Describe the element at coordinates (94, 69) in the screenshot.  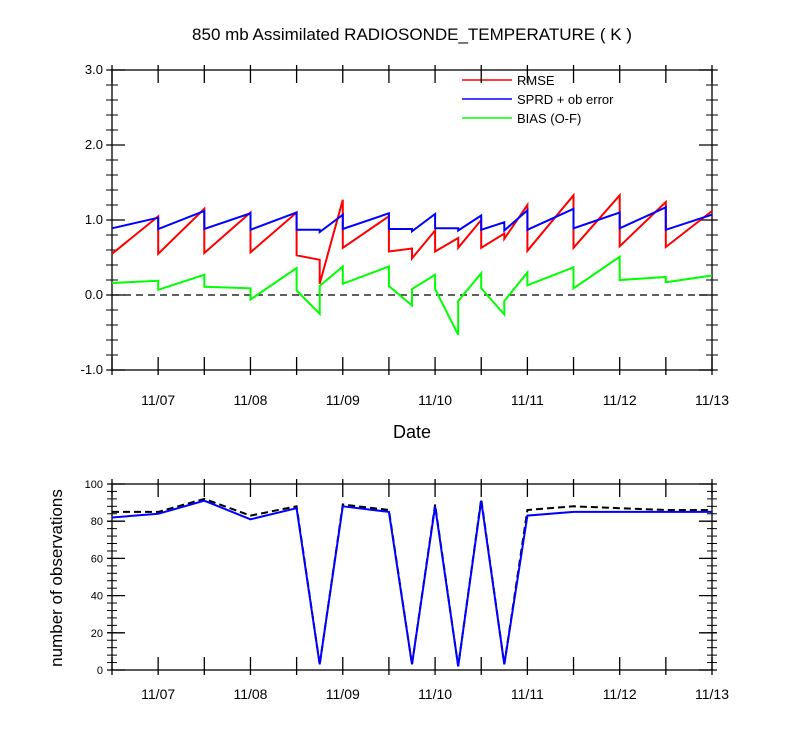
I see `y-tick-label: 3.0` at that location.